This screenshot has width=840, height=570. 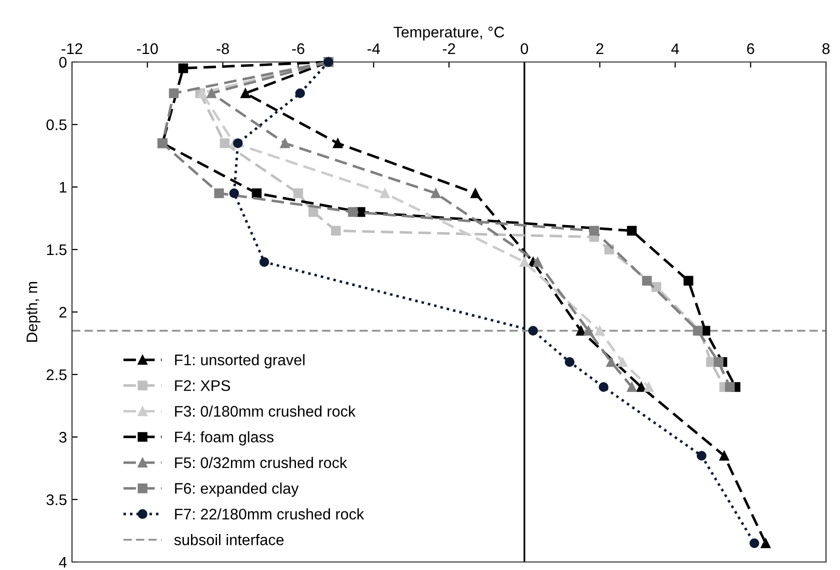 What do you see at coordinates (56, 500) in the screenshot?
I see `y-tick-label: 3.5` at bounding box center [56, 500].